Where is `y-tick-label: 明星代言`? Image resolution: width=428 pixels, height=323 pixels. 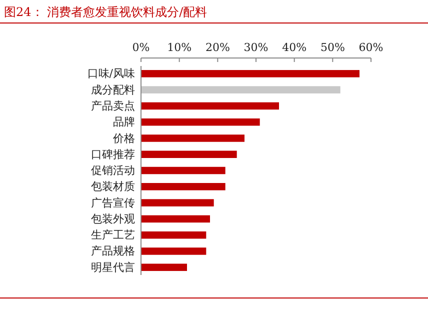 y-tick-label: 明星代言 is located at coordinates (113, 267).